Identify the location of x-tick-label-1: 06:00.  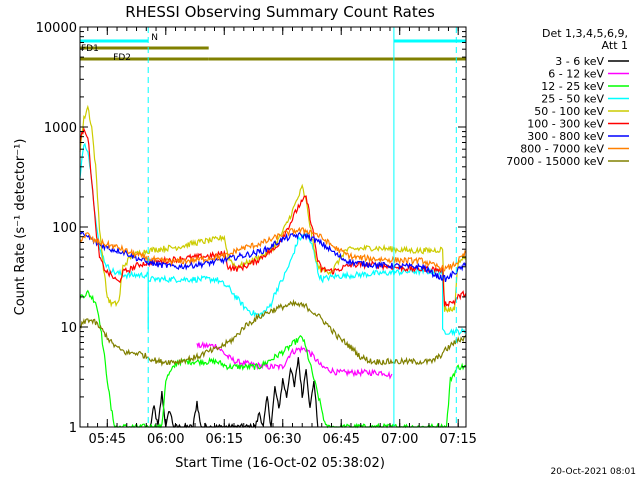
(165, 439).